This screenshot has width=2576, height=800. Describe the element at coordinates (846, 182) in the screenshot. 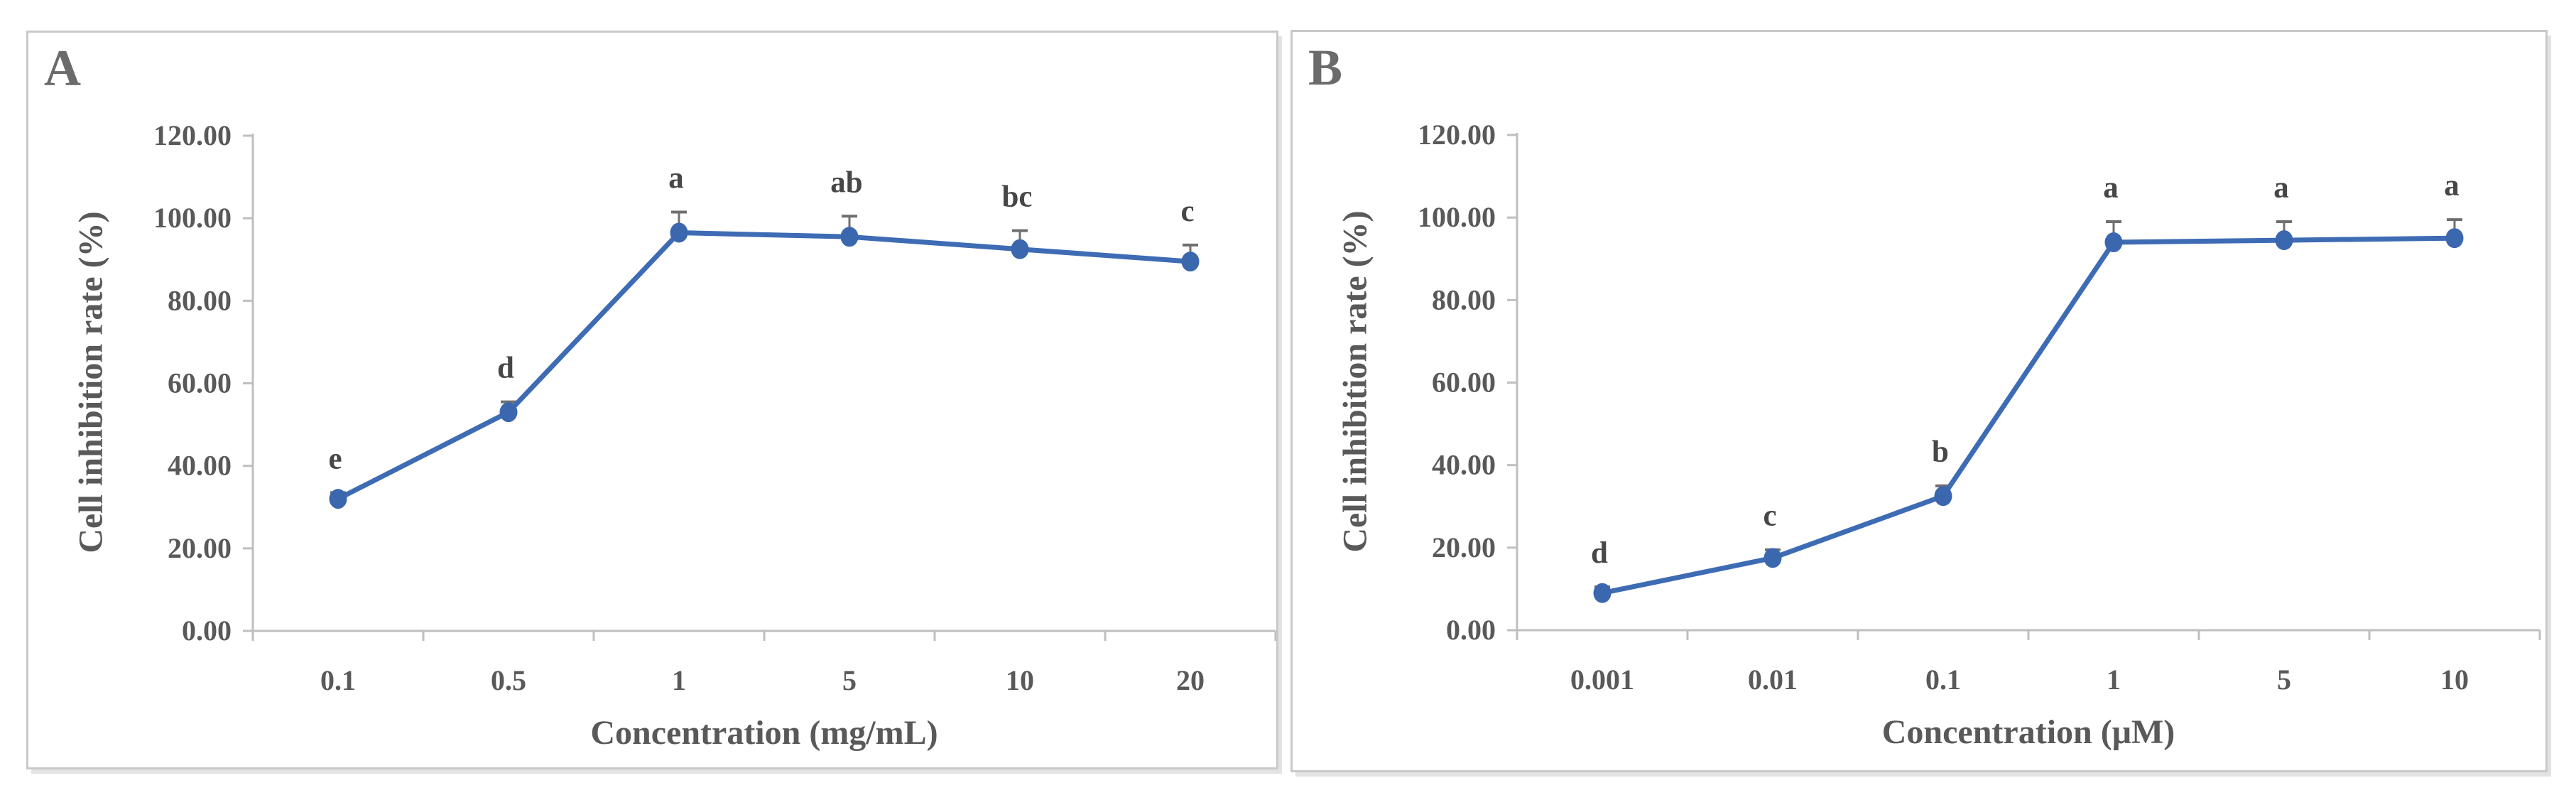

I see `significance-letter: ab` at that location.